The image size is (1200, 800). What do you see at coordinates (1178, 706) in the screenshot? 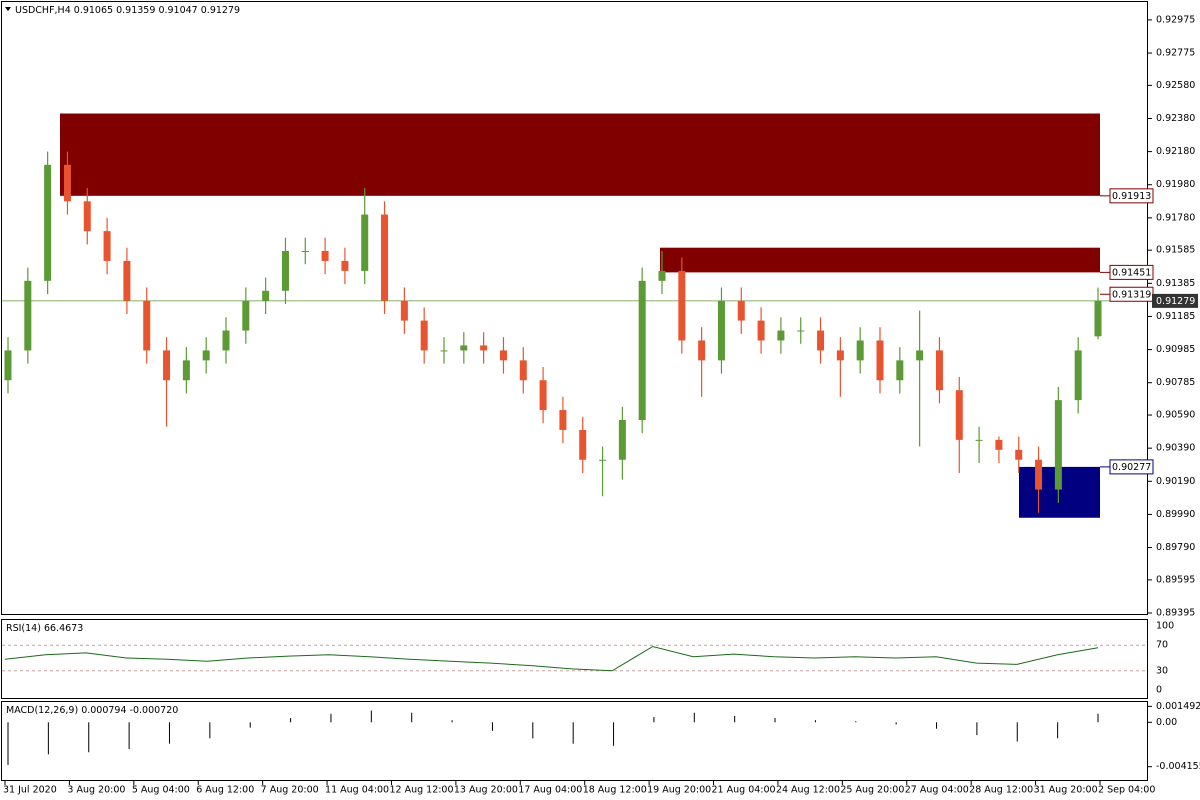
I see `macd-tick-label: 0.001492` at bounding box center [1178, 706].